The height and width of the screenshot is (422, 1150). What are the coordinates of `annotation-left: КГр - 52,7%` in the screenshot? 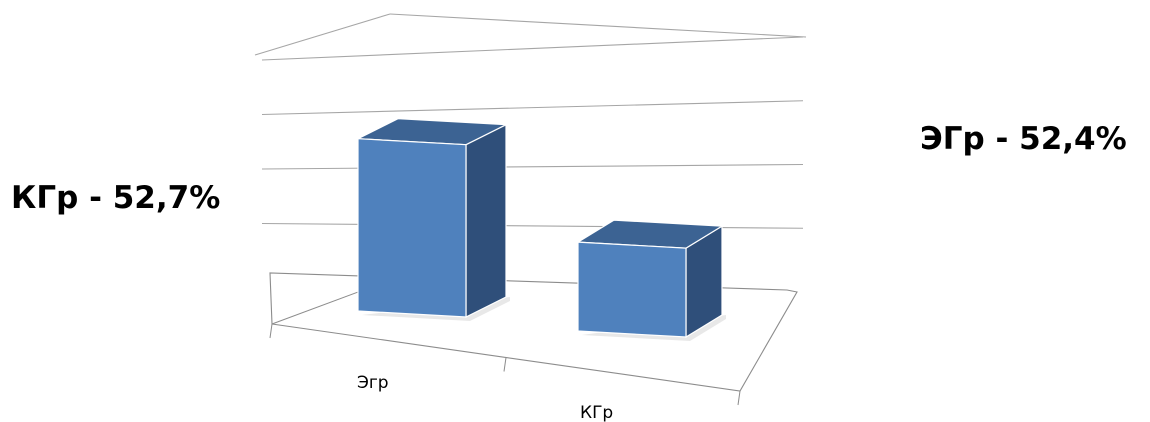 It's located at (116, 198).